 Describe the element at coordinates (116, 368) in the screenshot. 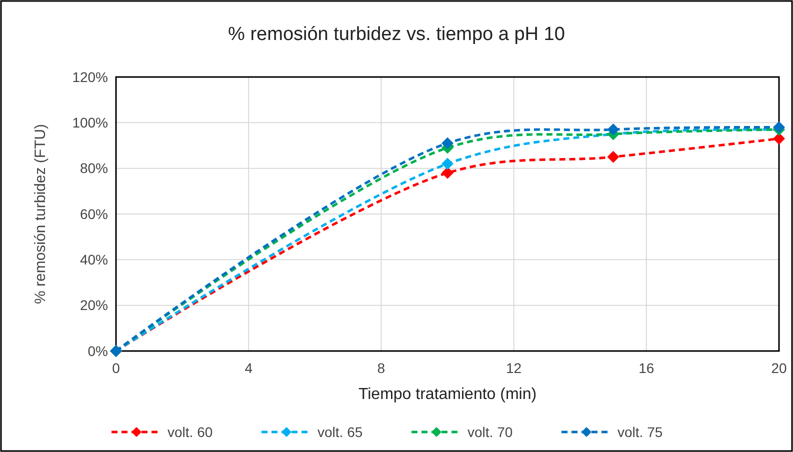

I see `x-tick-label: 0` at that location.